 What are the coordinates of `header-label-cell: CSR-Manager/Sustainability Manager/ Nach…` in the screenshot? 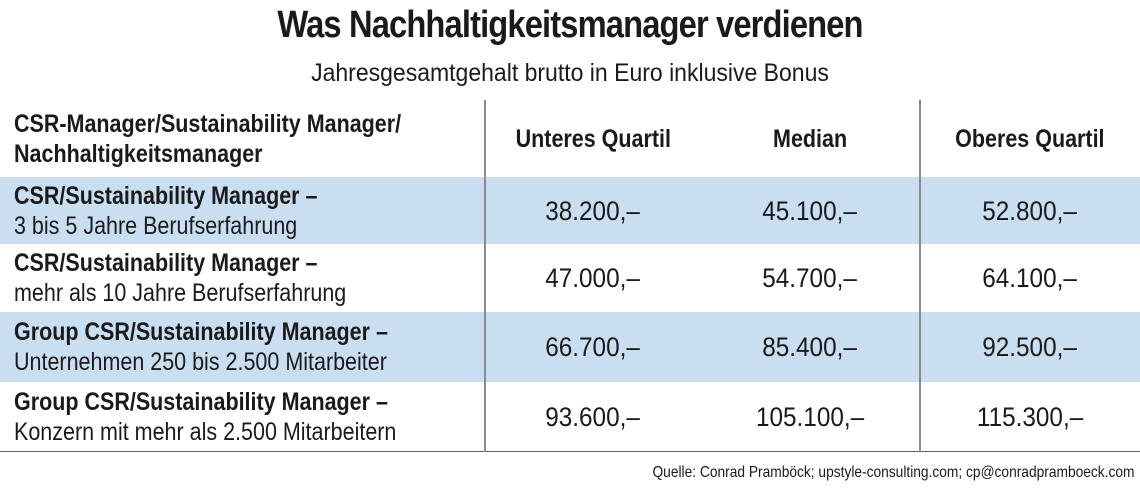 It's located at (249, 138).